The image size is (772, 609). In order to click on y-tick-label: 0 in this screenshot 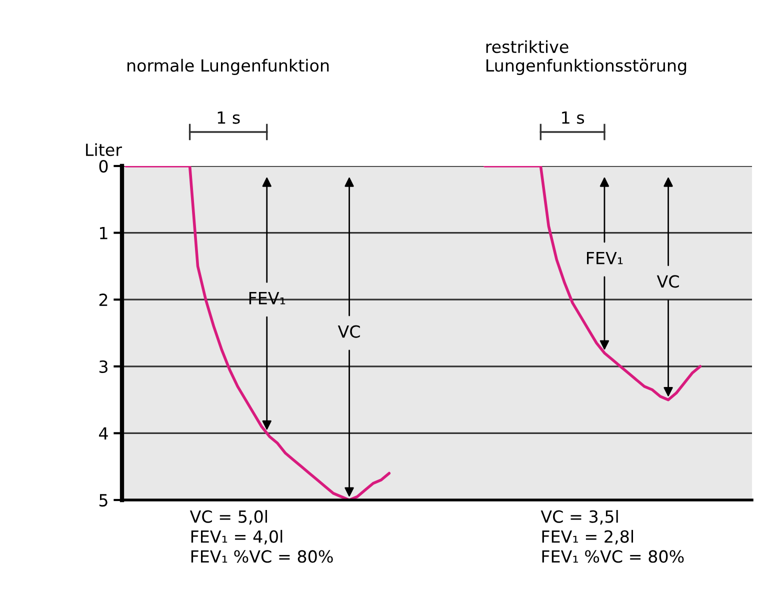, I will do `click(103, 166)`.